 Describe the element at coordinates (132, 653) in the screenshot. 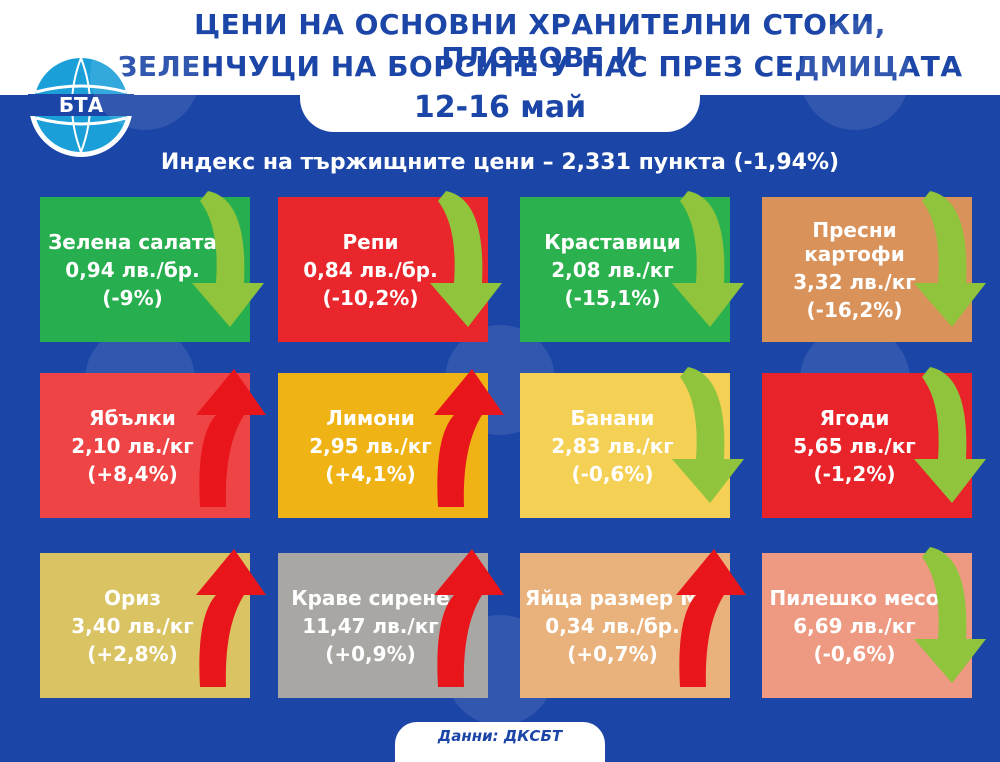

I see `product-change: (+2,8%)` at that location.